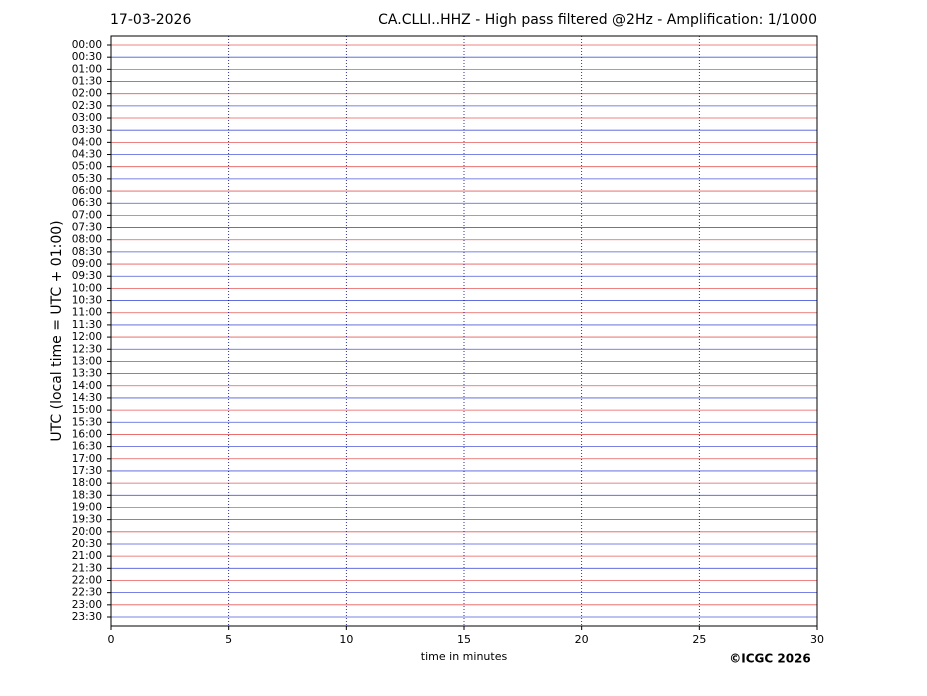 The height and width of the screenshot is (696, 927). What do you see at coordinates (87, 556) in the screenshot?
I see `y-tick-label: 21:00` at bounding box center [87, 556].